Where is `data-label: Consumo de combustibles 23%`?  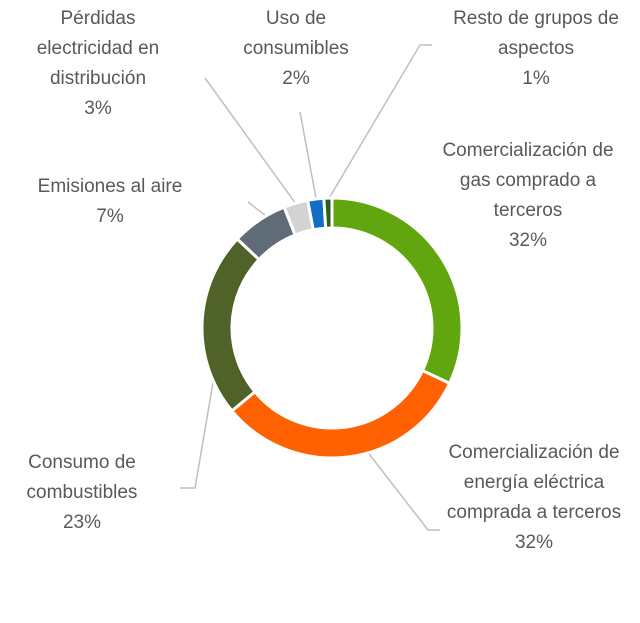 data-label: Consumo de combustibles 23% is located at coordinates (82, 493).